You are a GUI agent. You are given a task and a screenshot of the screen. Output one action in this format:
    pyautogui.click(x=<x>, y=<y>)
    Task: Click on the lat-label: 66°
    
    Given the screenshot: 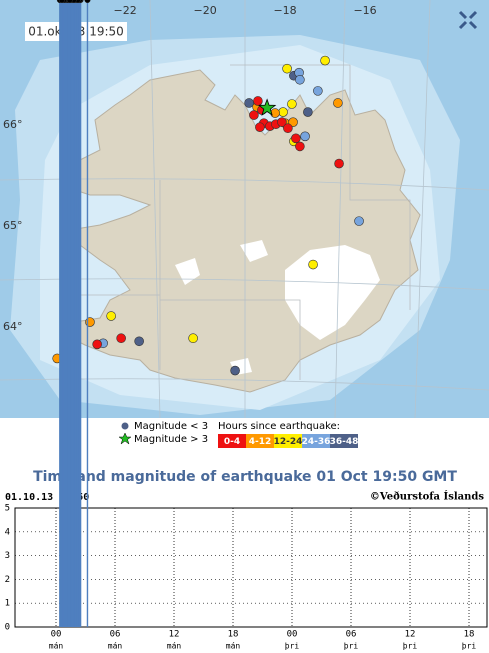 What is the action you would take?
    pyautogui.click(x=13, y=124)
    